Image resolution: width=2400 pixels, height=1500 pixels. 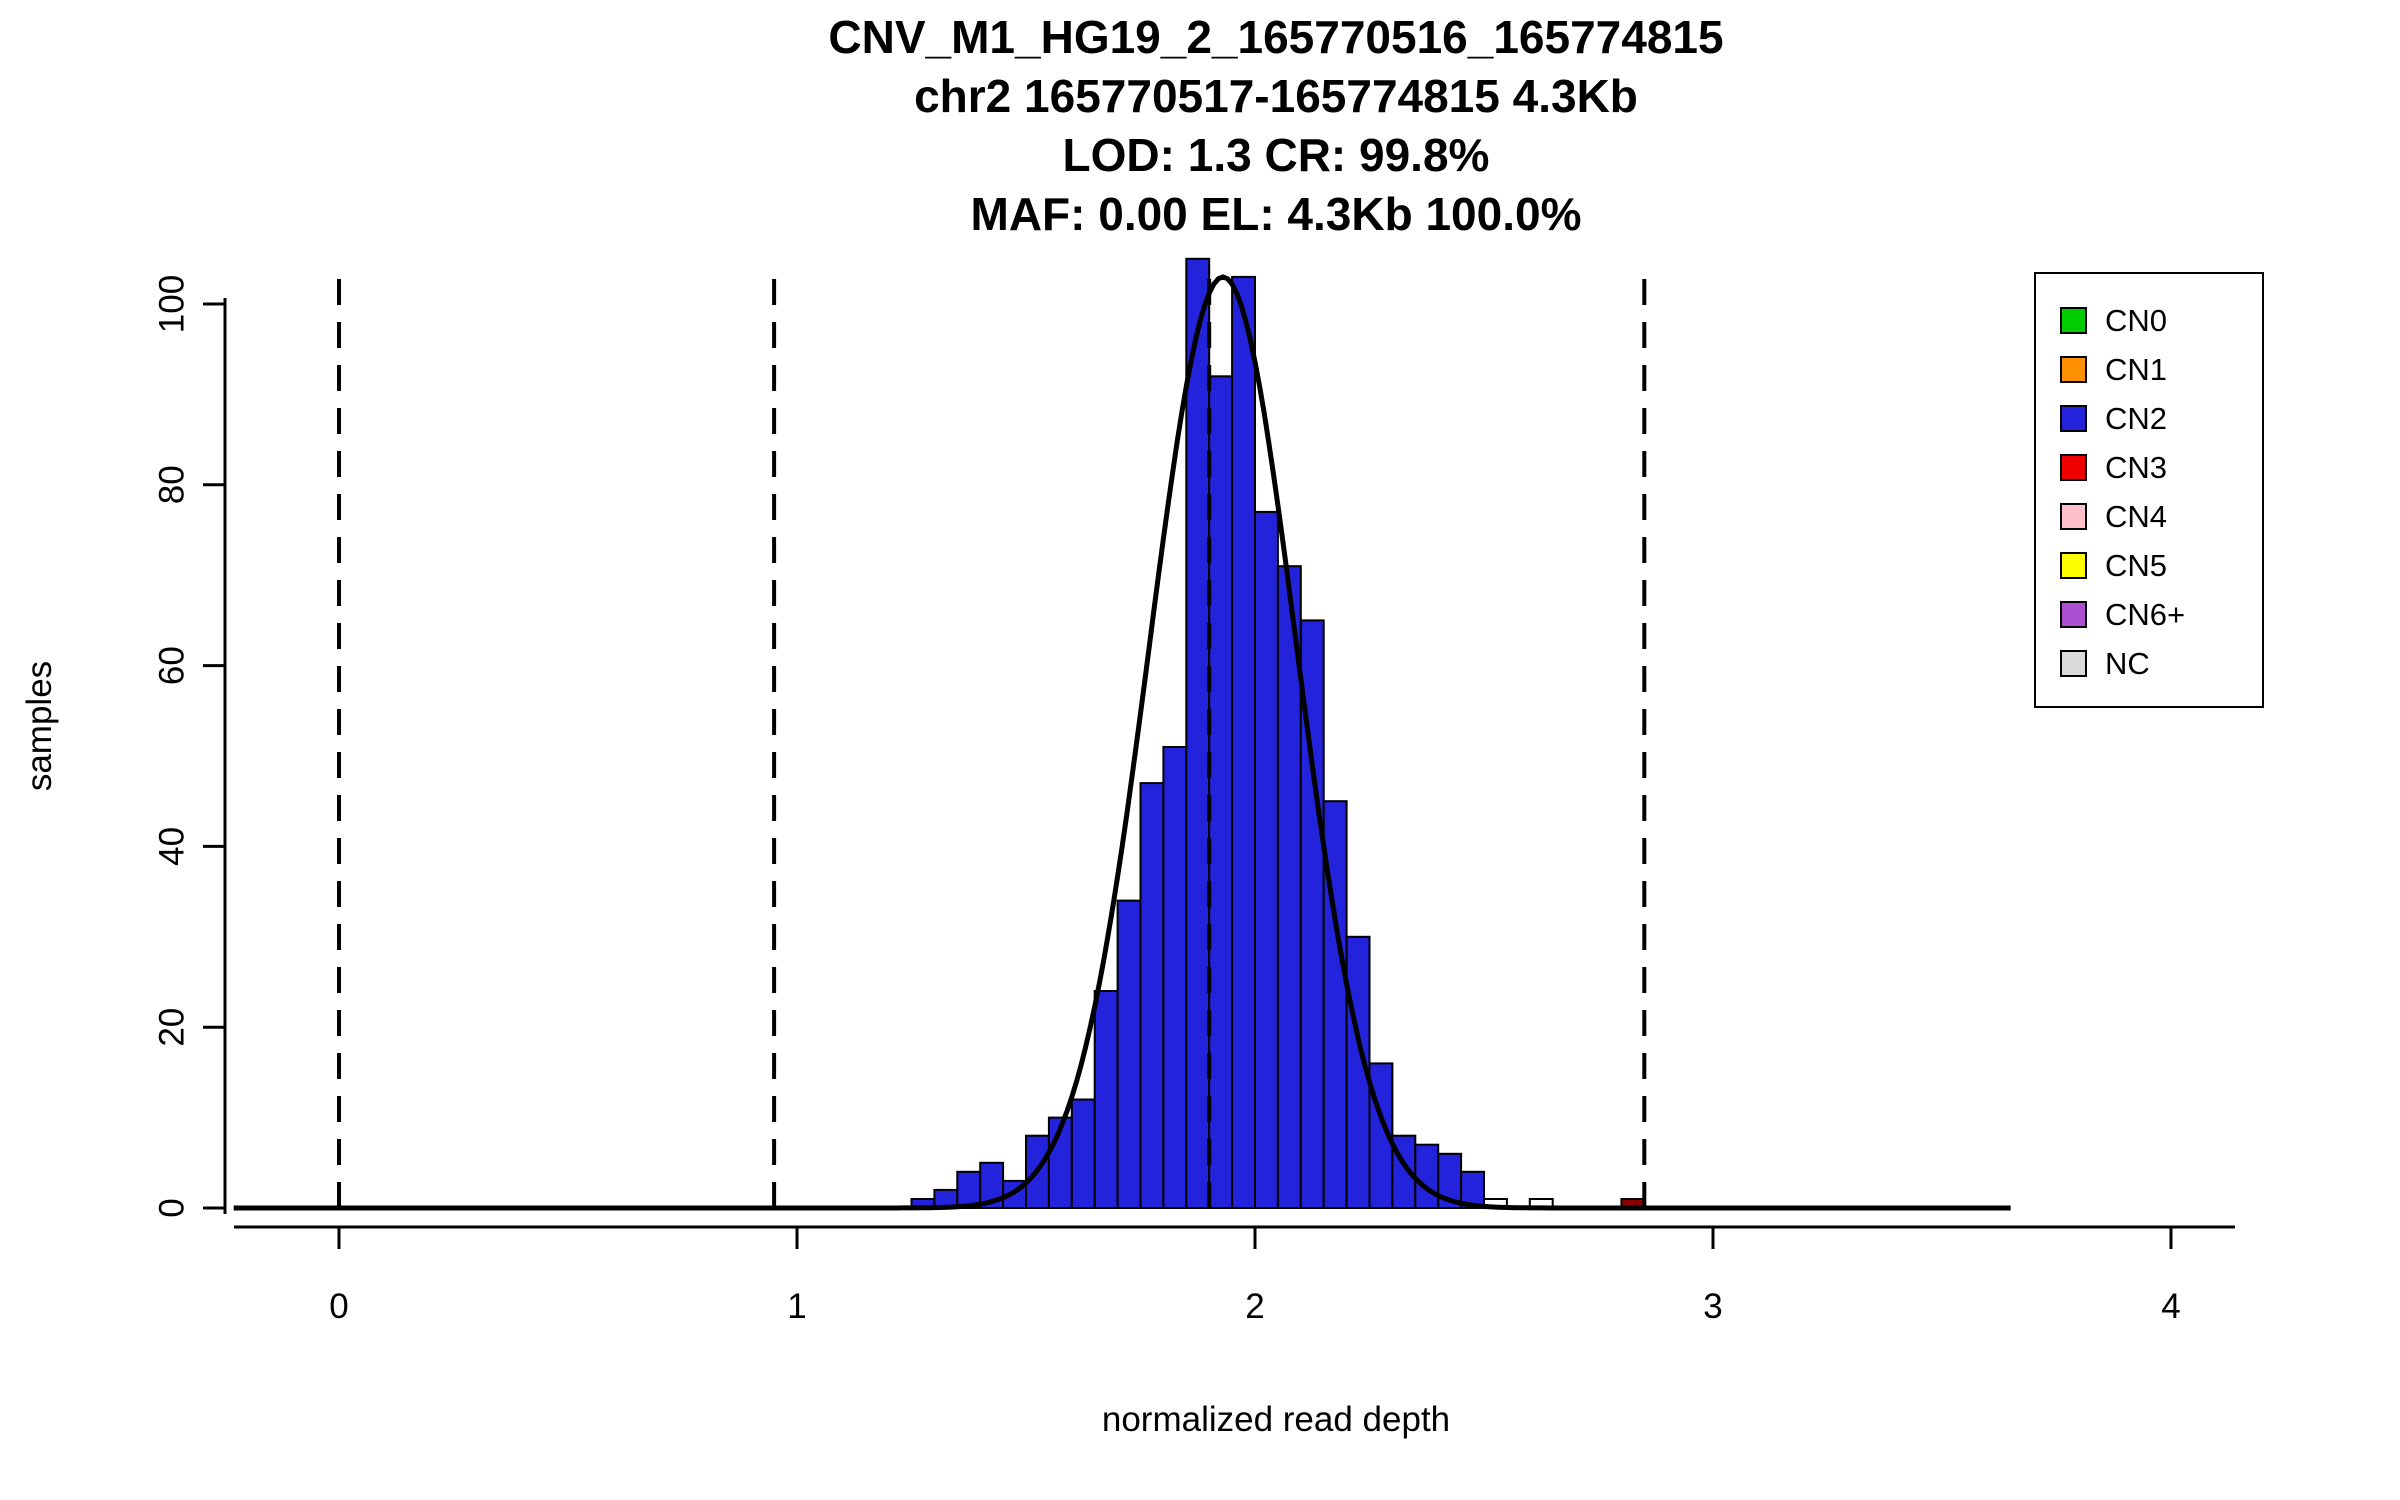 What do you see at coordinates (172, 665) in the screenshot?
I see `y-tick-label: 60` at bounding box center [172, 665].